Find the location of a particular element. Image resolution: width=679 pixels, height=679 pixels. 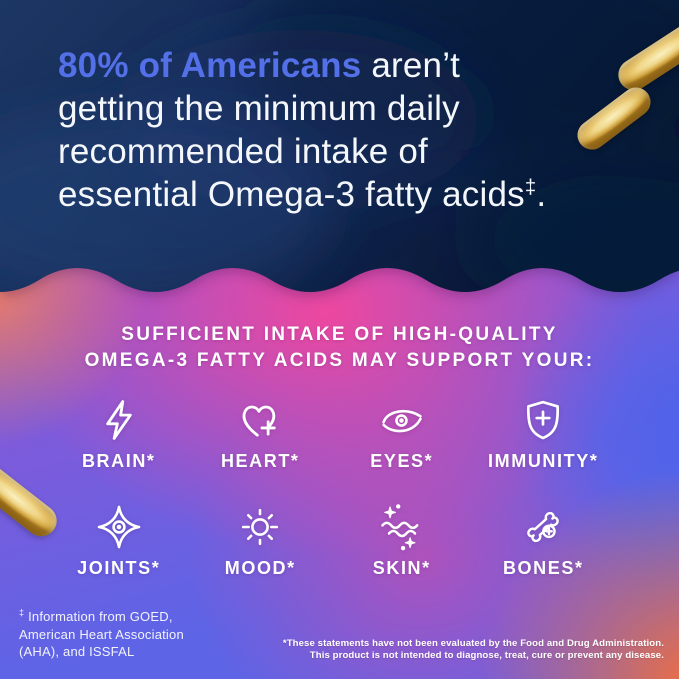

benefit-label: JOINTS* is located at coordinates (119, 568).